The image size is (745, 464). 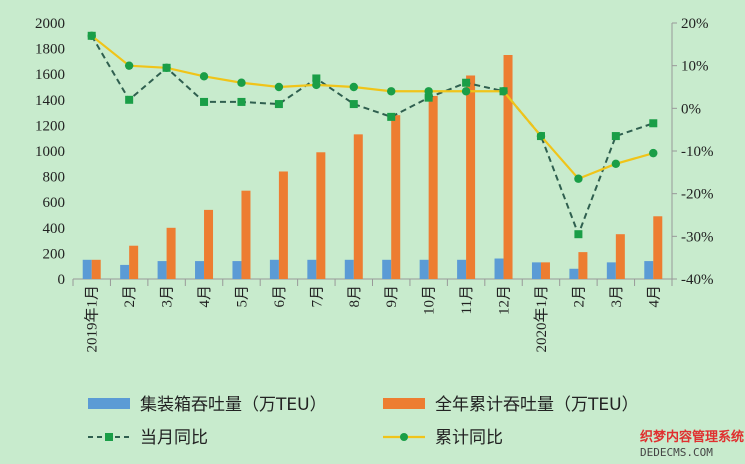 I want to click on legend-label: 累计同比, so click(x=469, y=438).